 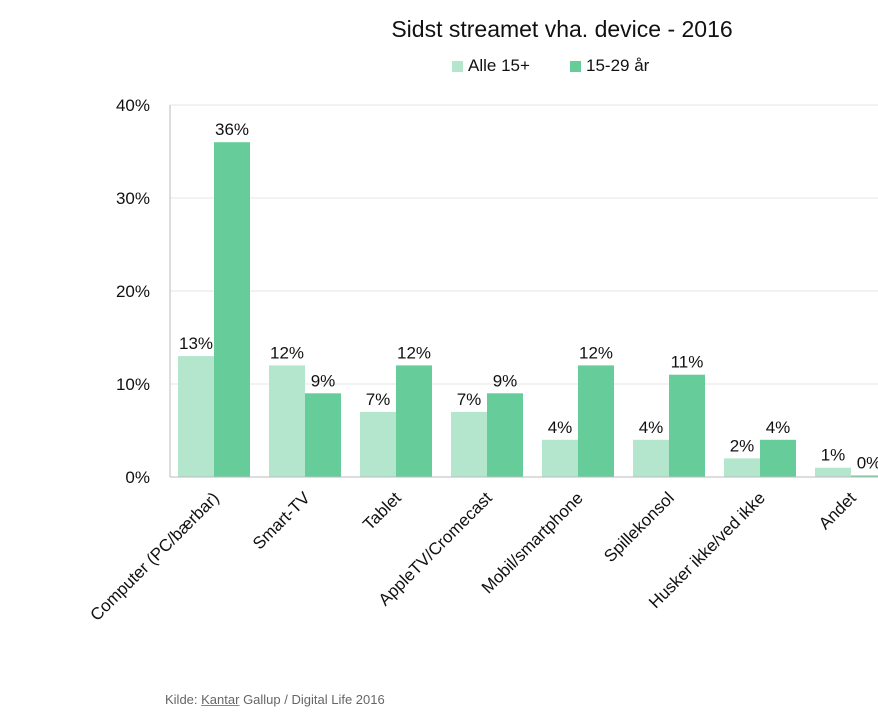 I want to click on x-tick-label: Tablet, so click(x=382, y=511).